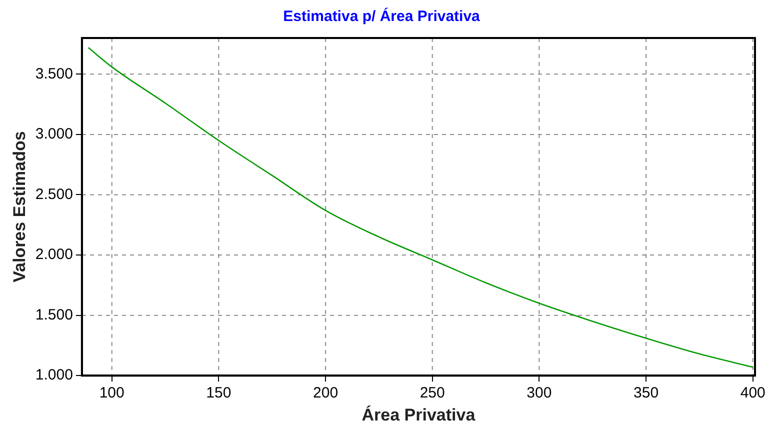  What do you see at coordinates (54, 255) in the screenshot?
I see `y-tick-label: 2.000` at bounding box center [54, 255].